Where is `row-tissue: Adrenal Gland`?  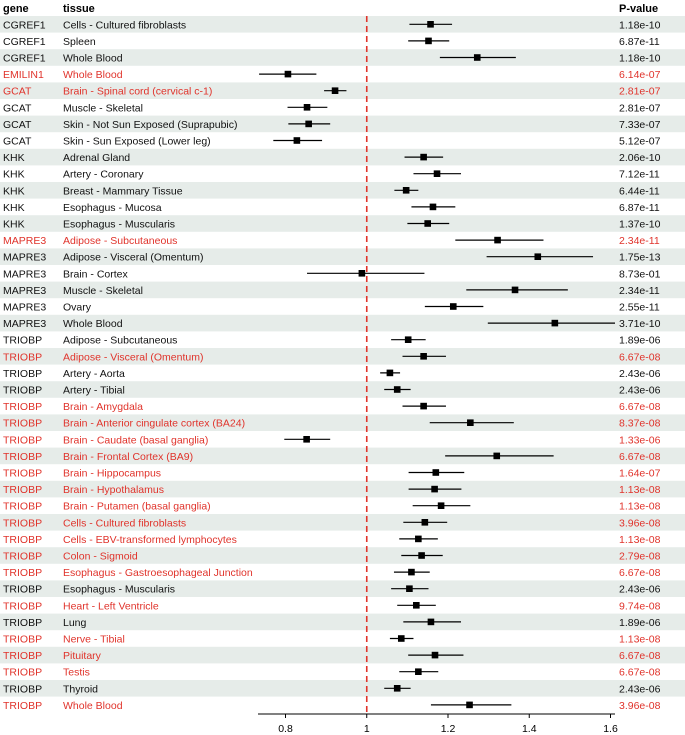
row-tissue: Adrenal Gland is located at coordinates (96, 158).